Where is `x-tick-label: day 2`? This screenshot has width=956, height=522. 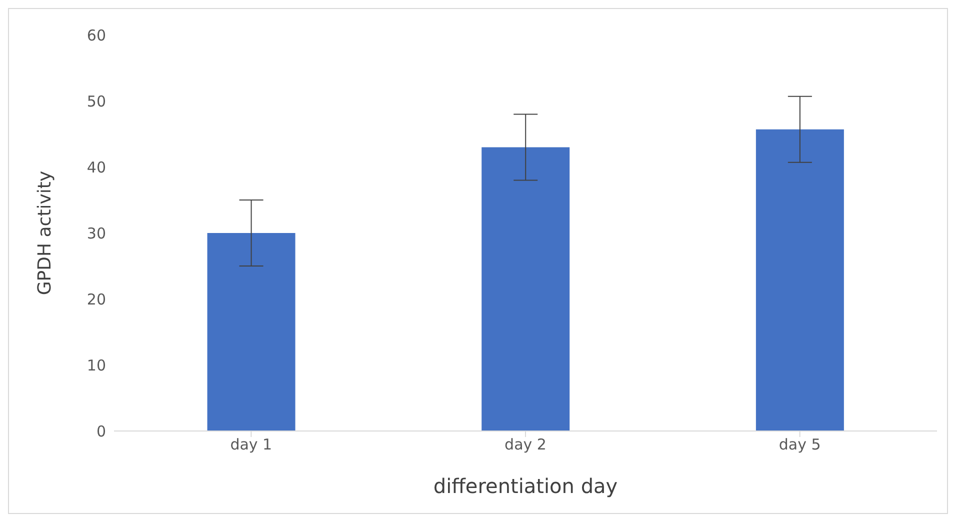
x-tick-label: day 2 is located at coordinates (525, 445).